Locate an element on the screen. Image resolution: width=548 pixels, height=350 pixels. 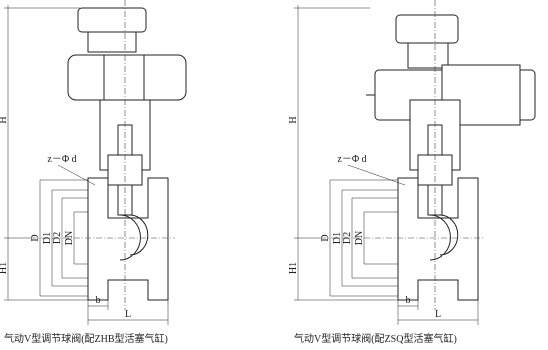
actuator-center is located at coordinates (124, 77).